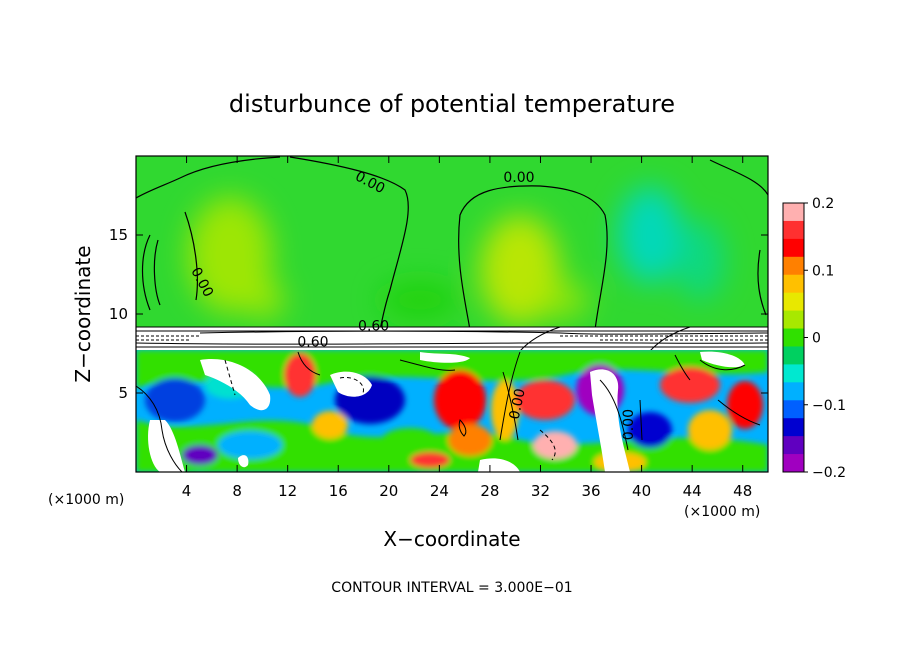  Describe the element at coordinates (451, 588) in the screenshot. I see `contour-interval-note: CONTOUR INTERVAL = 3.000E−01` at that location.